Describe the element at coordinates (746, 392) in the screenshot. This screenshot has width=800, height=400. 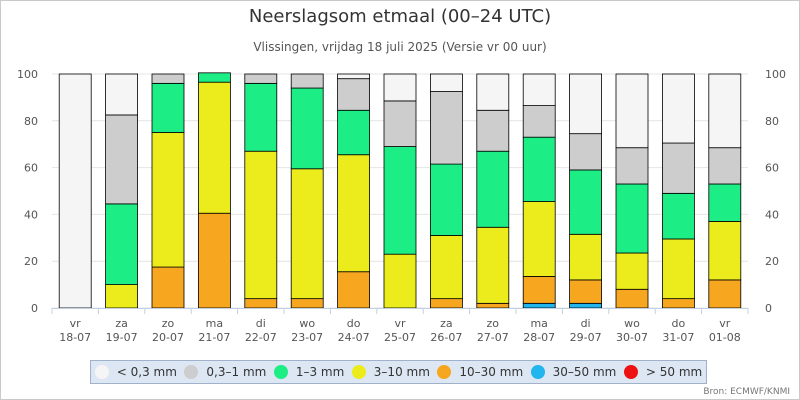
I see `source-credit: Bron: ECMWF/KNMI` at that location.